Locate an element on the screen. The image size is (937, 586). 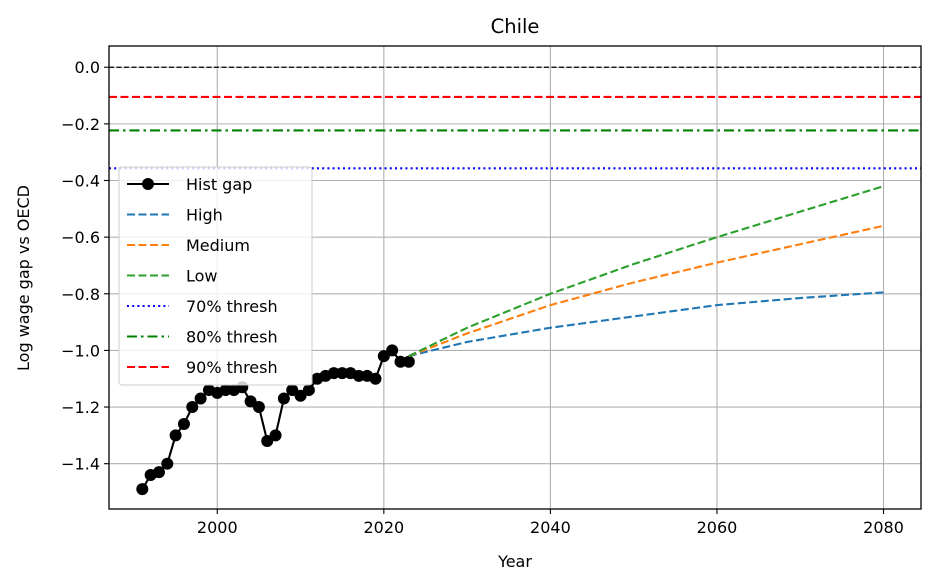
x-tick-label: 2020 is located at coordinates (383, 527).